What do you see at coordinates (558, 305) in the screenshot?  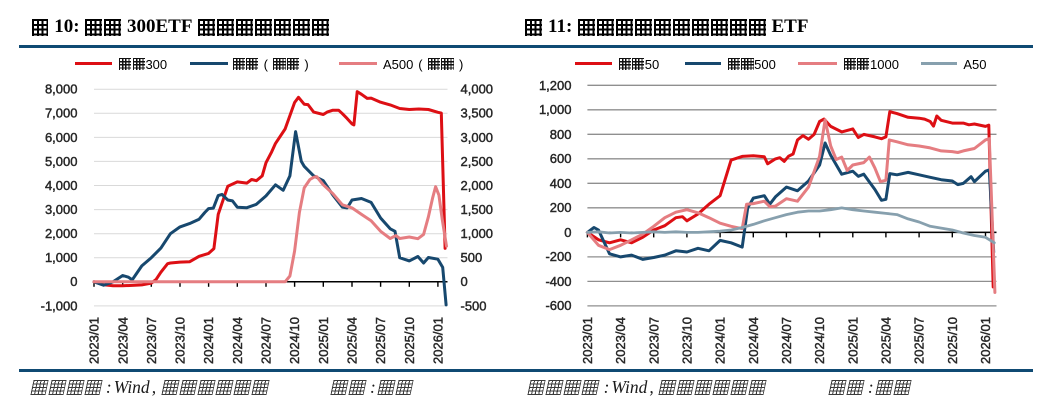 I see `svg-text: -600` at bounding box center [558, 305].